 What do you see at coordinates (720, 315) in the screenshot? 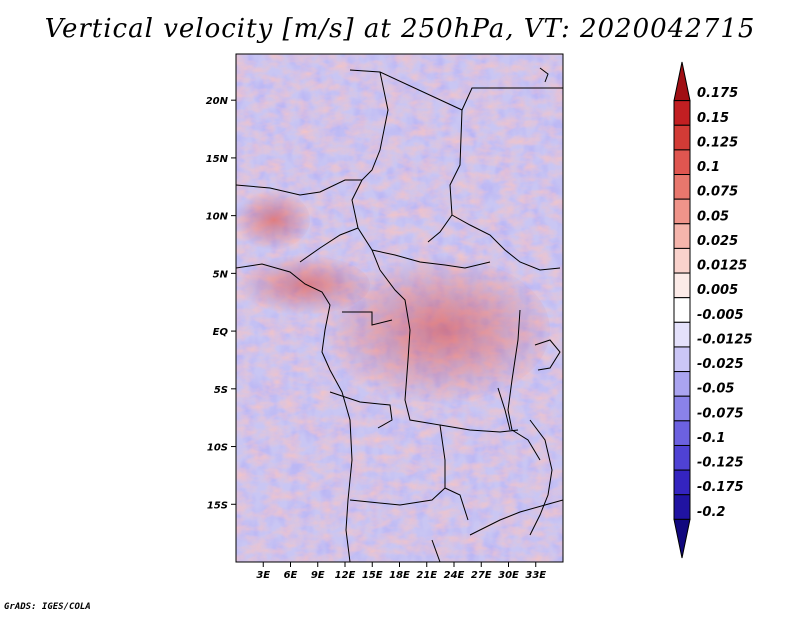
I see `colorbar-label: -0.005` at bounding box center [720, 315].